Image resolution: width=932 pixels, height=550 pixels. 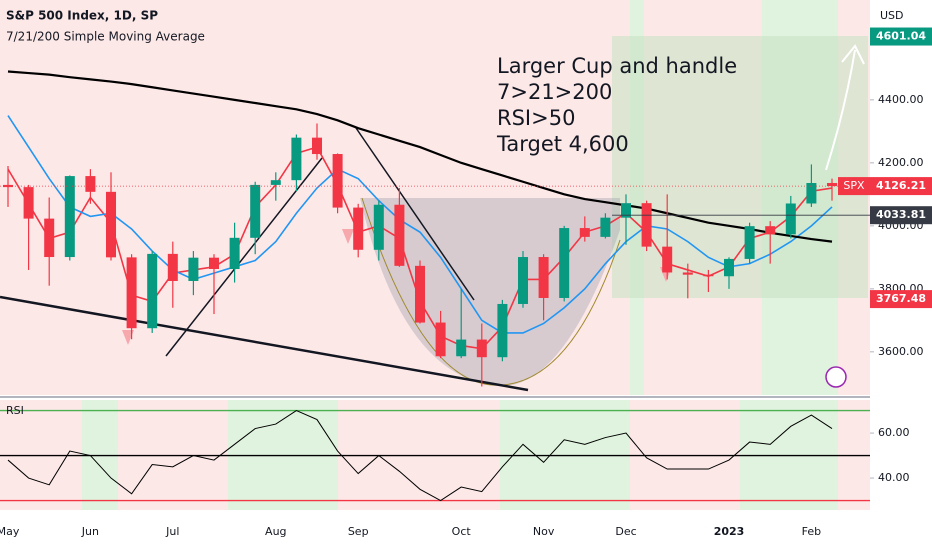 What do you see at coordinates (10, 531) in the screenshot?
I see `x-tick-label: May` at bounding box center [10, 531].